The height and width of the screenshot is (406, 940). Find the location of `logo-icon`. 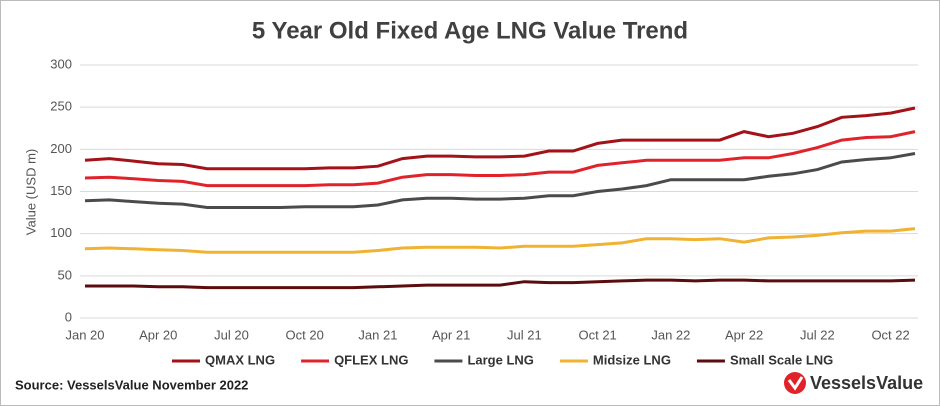

logo-icon is located at coordinates (795, 383).